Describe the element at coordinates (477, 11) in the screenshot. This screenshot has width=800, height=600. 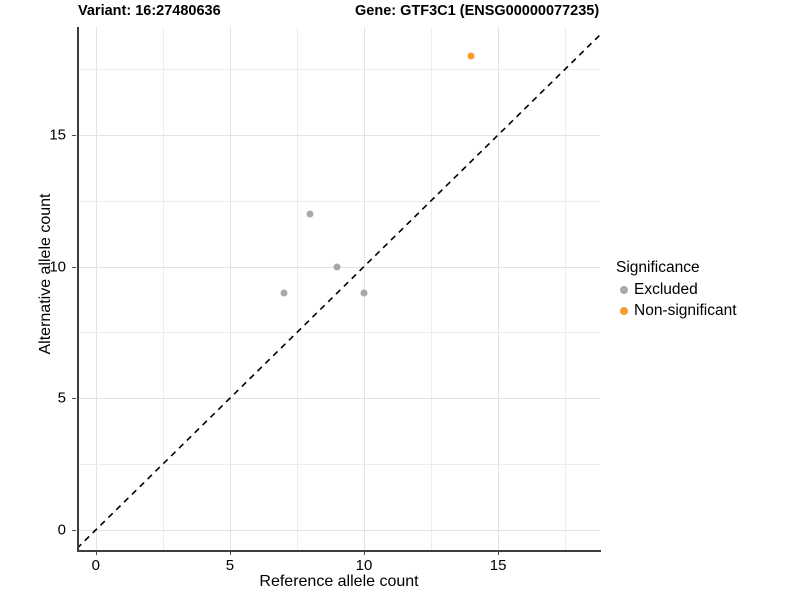
I see `gene-title: Gene: GTF3C1 (ENSG00000077235)` at that location.